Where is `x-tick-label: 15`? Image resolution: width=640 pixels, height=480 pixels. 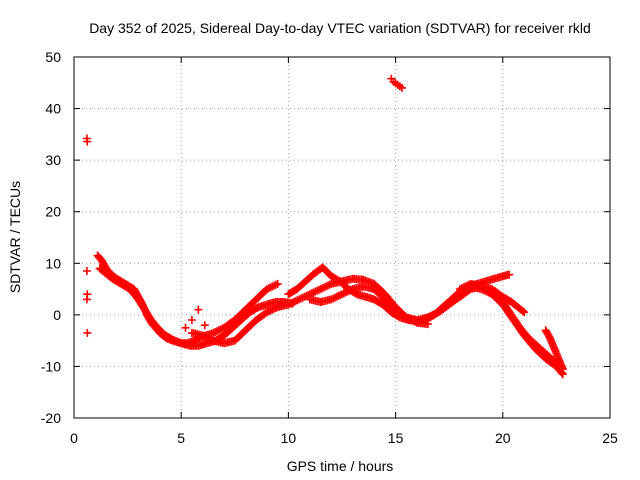 x-tick-label: 15 is located at coordinates (396, 438).